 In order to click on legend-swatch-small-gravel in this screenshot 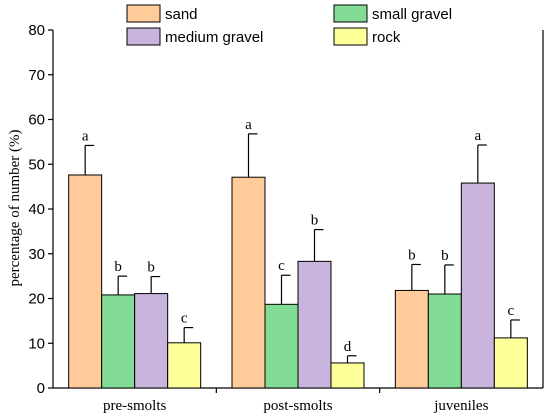, I will do `click(350, 13)`.